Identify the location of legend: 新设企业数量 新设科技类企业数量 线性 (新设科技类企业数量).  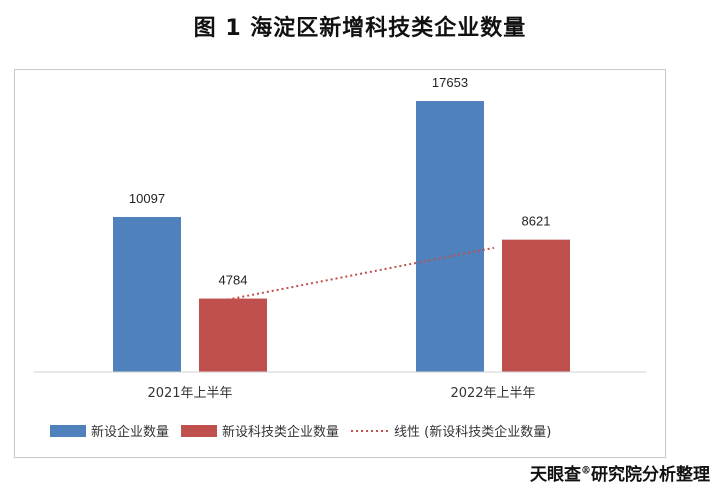
(300, 432).